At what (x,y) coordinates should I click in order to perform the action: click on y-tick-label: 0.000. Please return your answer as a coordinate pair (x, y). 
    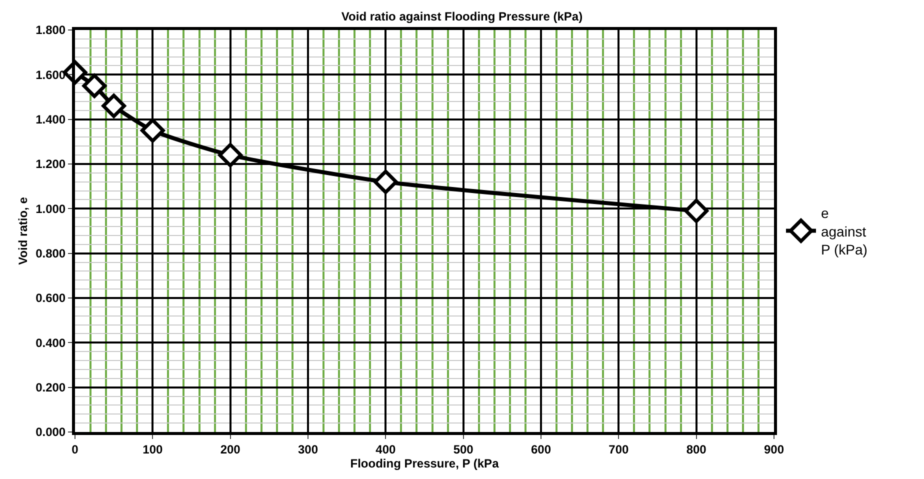
    Looking at the image, I should click on (51, 432).